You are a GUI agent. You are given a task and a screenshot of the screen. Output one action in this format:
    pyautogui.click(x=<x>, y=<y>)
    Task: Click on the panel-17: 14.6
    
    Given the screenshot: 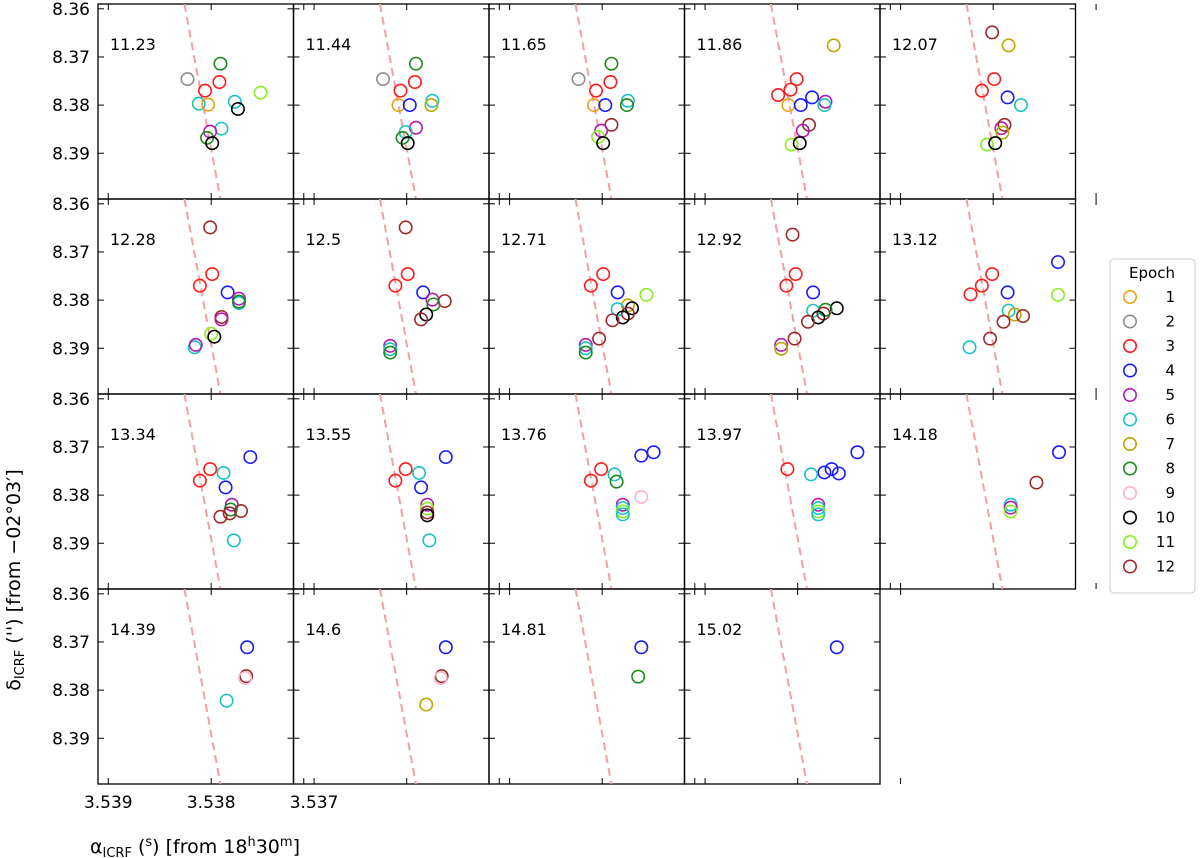 What is the action you would take?
    pyautogui.click(x=401, y=686)
    